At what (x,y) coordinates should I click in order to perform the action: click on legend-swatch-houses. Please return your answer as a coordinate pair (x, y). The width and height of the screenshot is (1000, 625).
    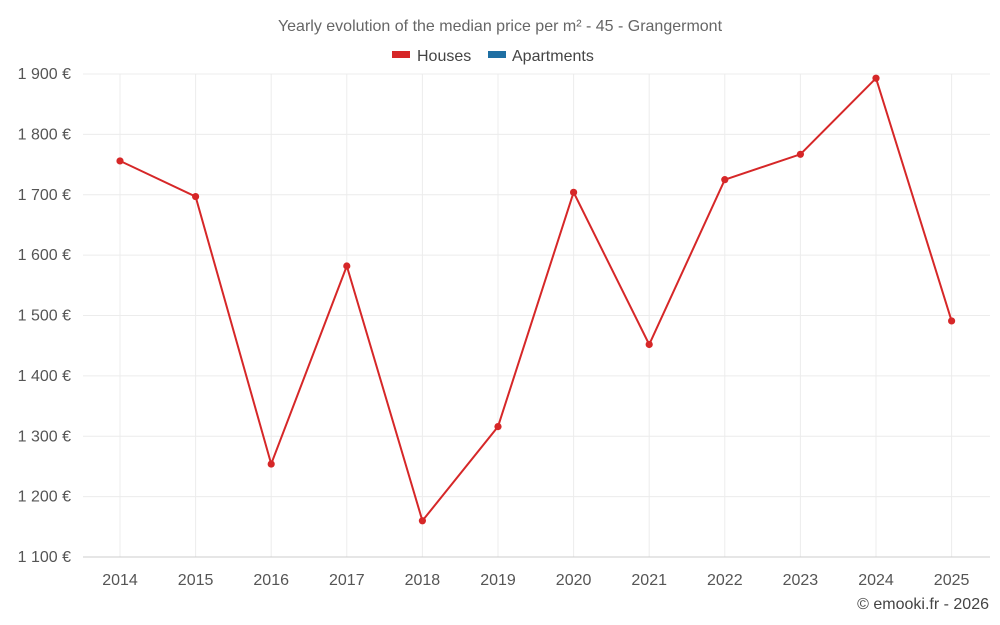
    Looking at the image, I should click on (401, 54).